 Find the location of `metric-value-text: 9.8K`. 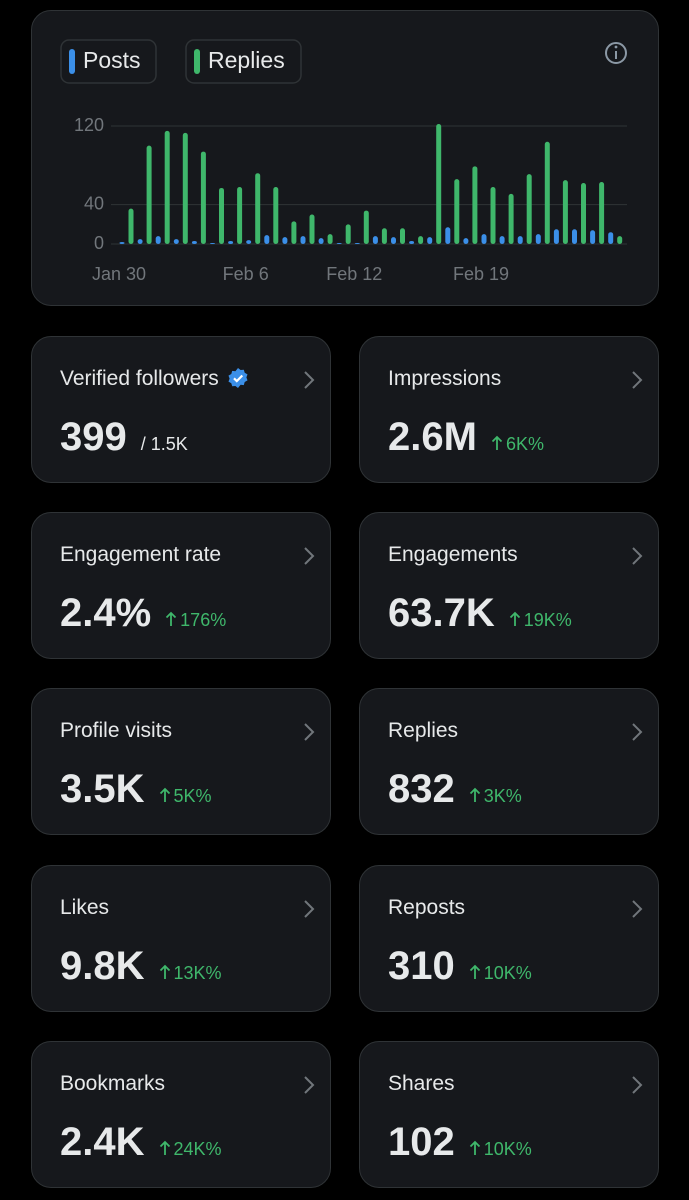

metric-value-text: 9.8K is located at coordinates (102, 965).